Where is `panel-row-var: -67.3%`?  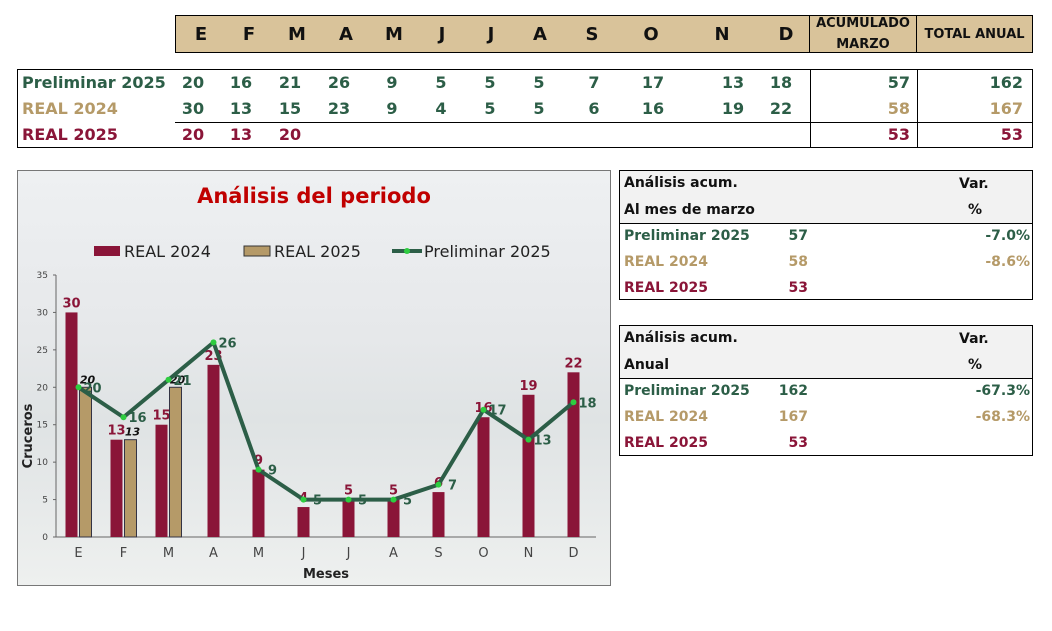
panel-row-var: -67.3% is located at coordinates (1002, 391).